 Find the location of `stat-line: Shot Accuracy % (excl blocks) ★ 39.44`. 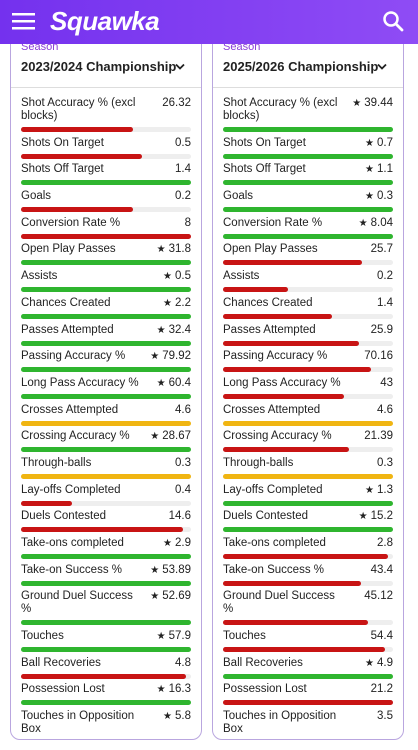

stat-line: Shot Accuracy % (excl blocks) ★ 39.44 is located at coordinates (308, 110).